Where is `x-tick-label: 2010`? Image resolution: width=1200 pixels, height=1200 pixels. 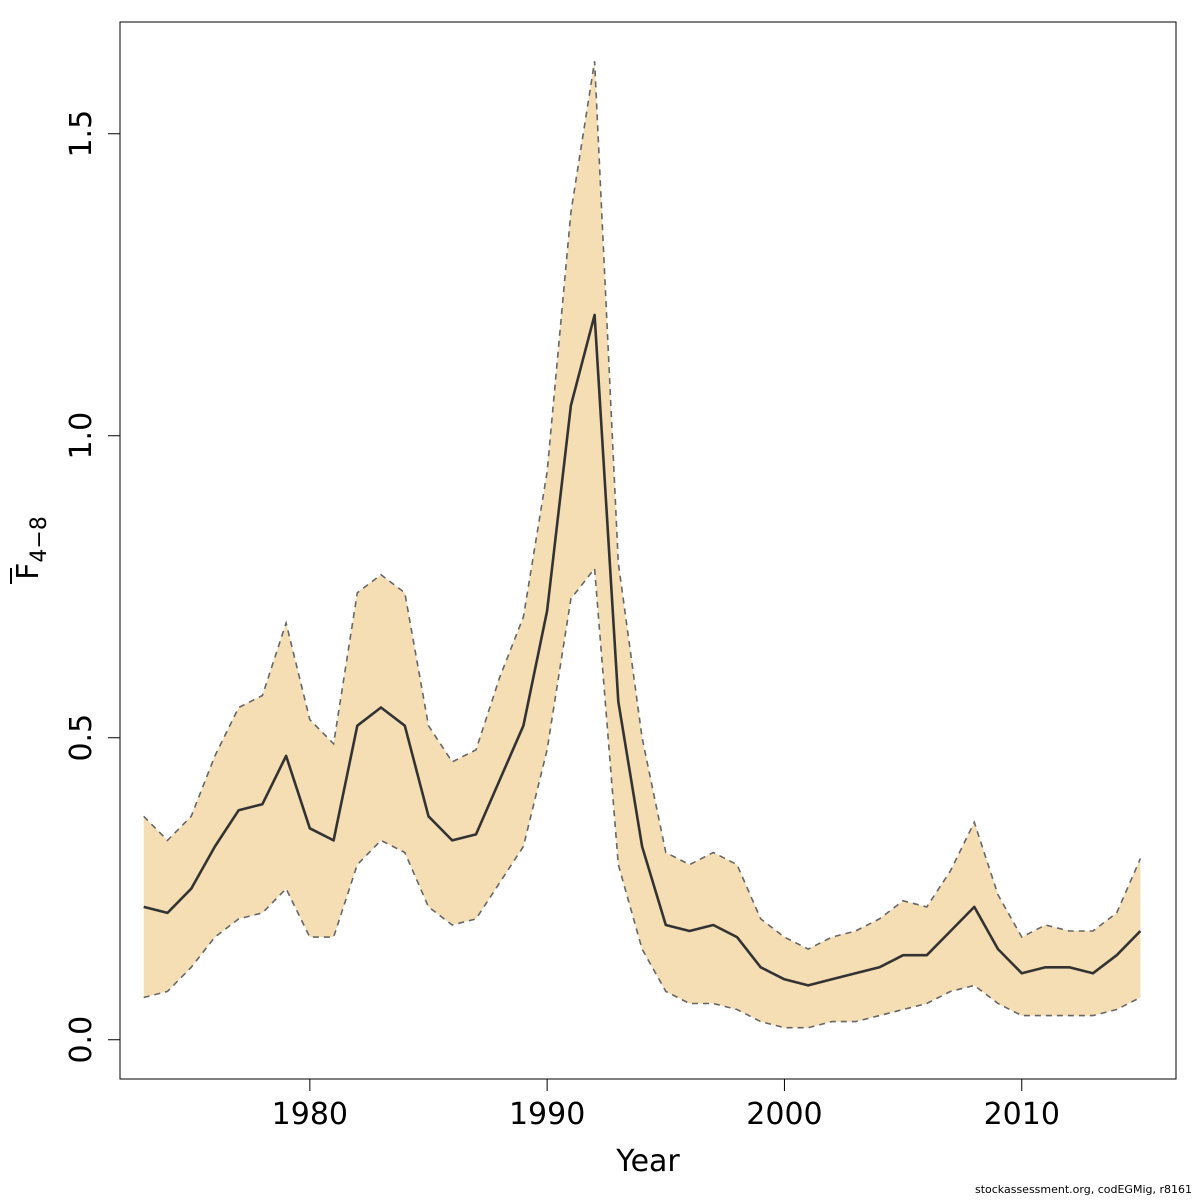
x-tick-label: 2010 is located at coordinates (1022, 1114).